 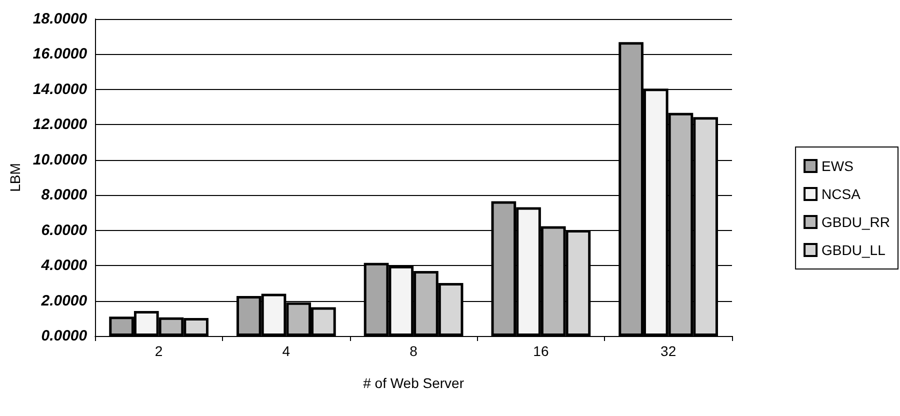 I want to click on x-tick-label: 4, so click(x=286, y=351).